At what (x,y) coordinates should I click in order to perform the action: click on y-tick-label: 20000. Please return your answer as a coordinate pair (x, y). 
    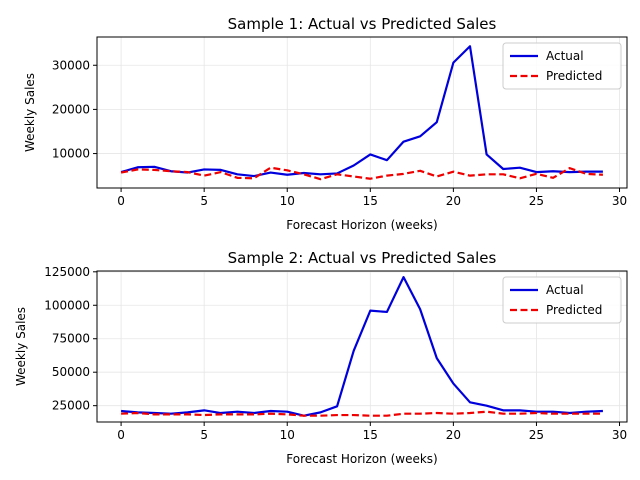
    Looking at the image, I should click on (71, 109).